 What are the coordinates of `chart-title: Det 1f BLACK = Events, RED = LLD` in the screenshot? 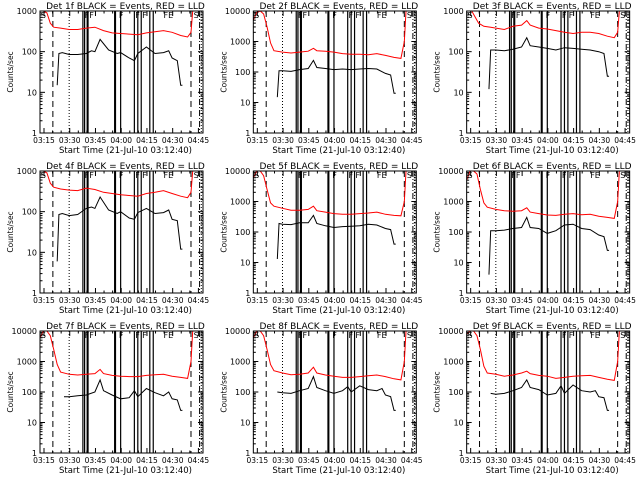 It's located at (125, 7).